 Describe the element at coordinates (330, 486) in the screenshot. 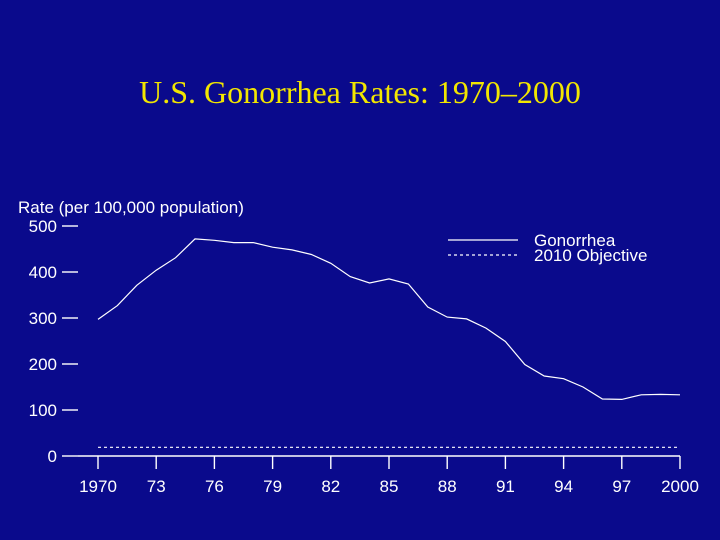

I see `x-tick-label: 82` at that location.